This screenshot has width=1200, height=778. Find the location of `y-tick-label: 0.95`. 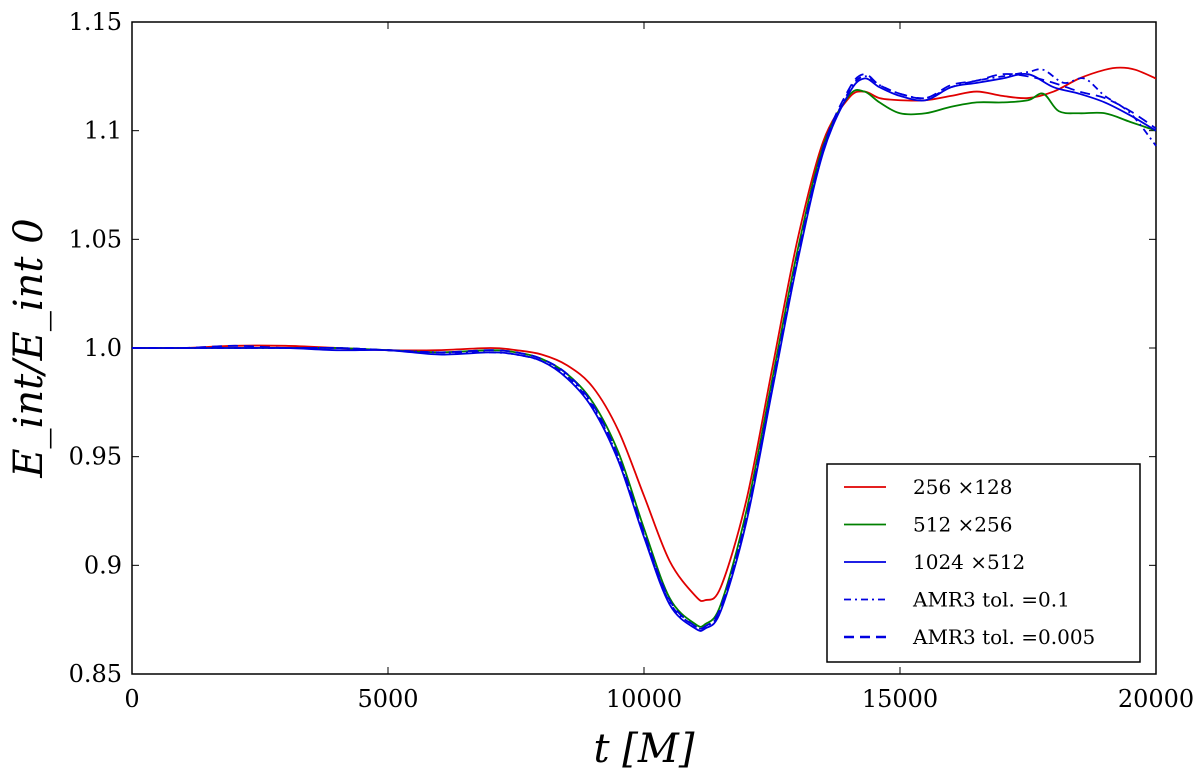

y-tick-label: 0.95 is located at coordinates (95, 457).